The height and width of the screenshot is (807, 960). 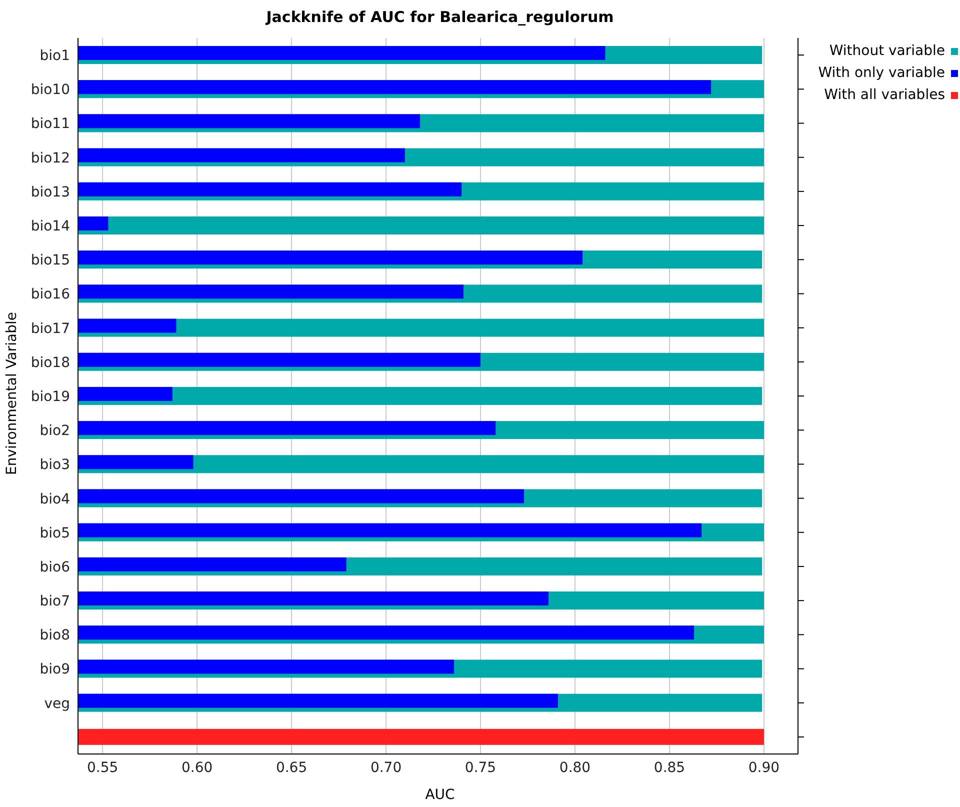 I want to click on chart-title: Jackknife of AUC for Balearica_regulorum, so click(x=439, y=17).